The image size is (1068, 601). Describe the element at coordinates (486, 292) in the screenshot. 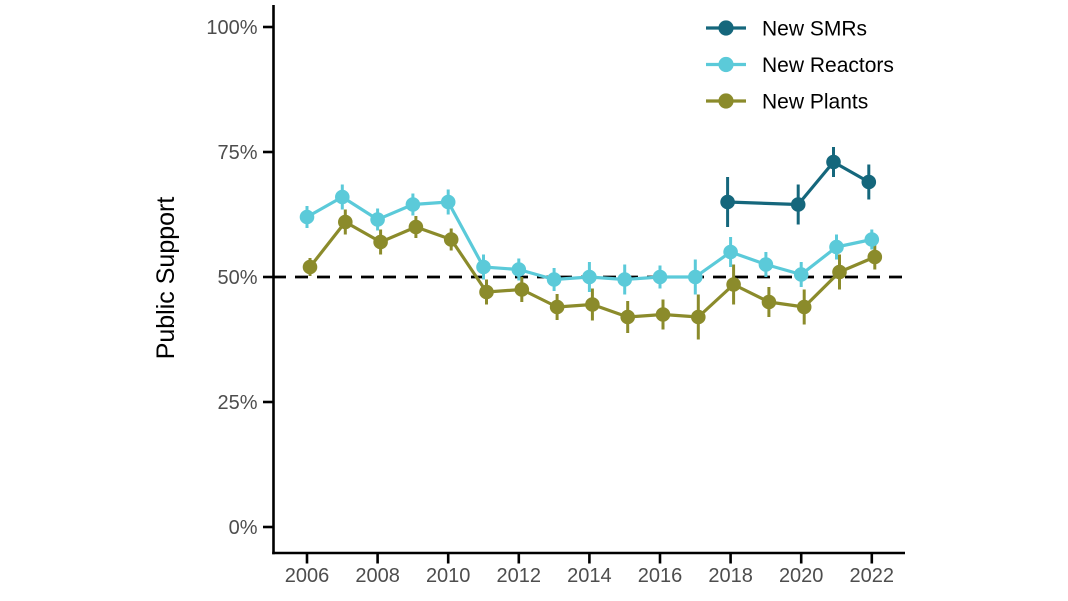

I see `data-point-new-plants-2011` at that location.